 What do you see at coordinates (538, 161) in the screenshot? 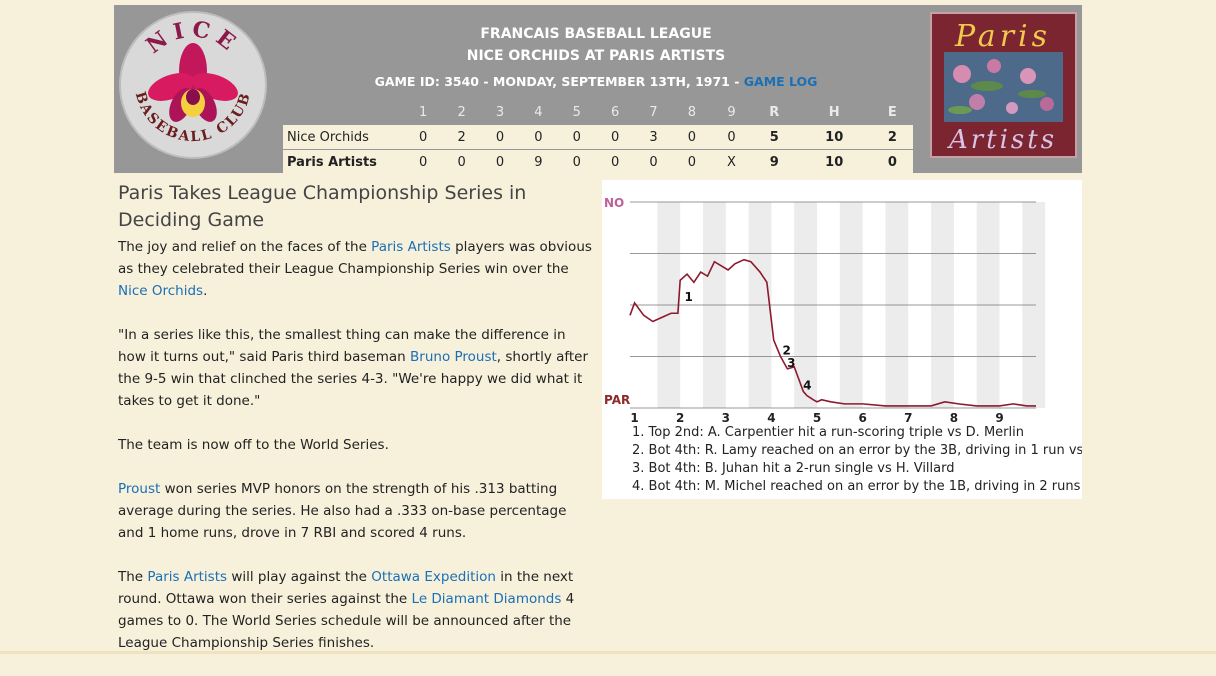
I see `linescore-inning-cell: 9` at bounding box center [538, 161].